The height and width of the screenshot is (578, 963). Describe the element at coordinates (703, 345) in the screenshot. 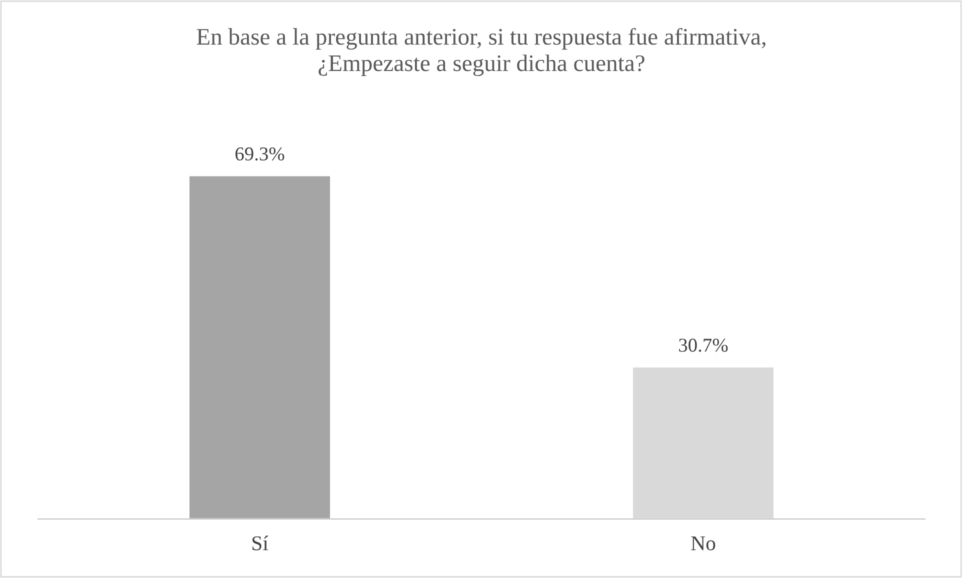

I see `data-label: 30.7%` at that location.